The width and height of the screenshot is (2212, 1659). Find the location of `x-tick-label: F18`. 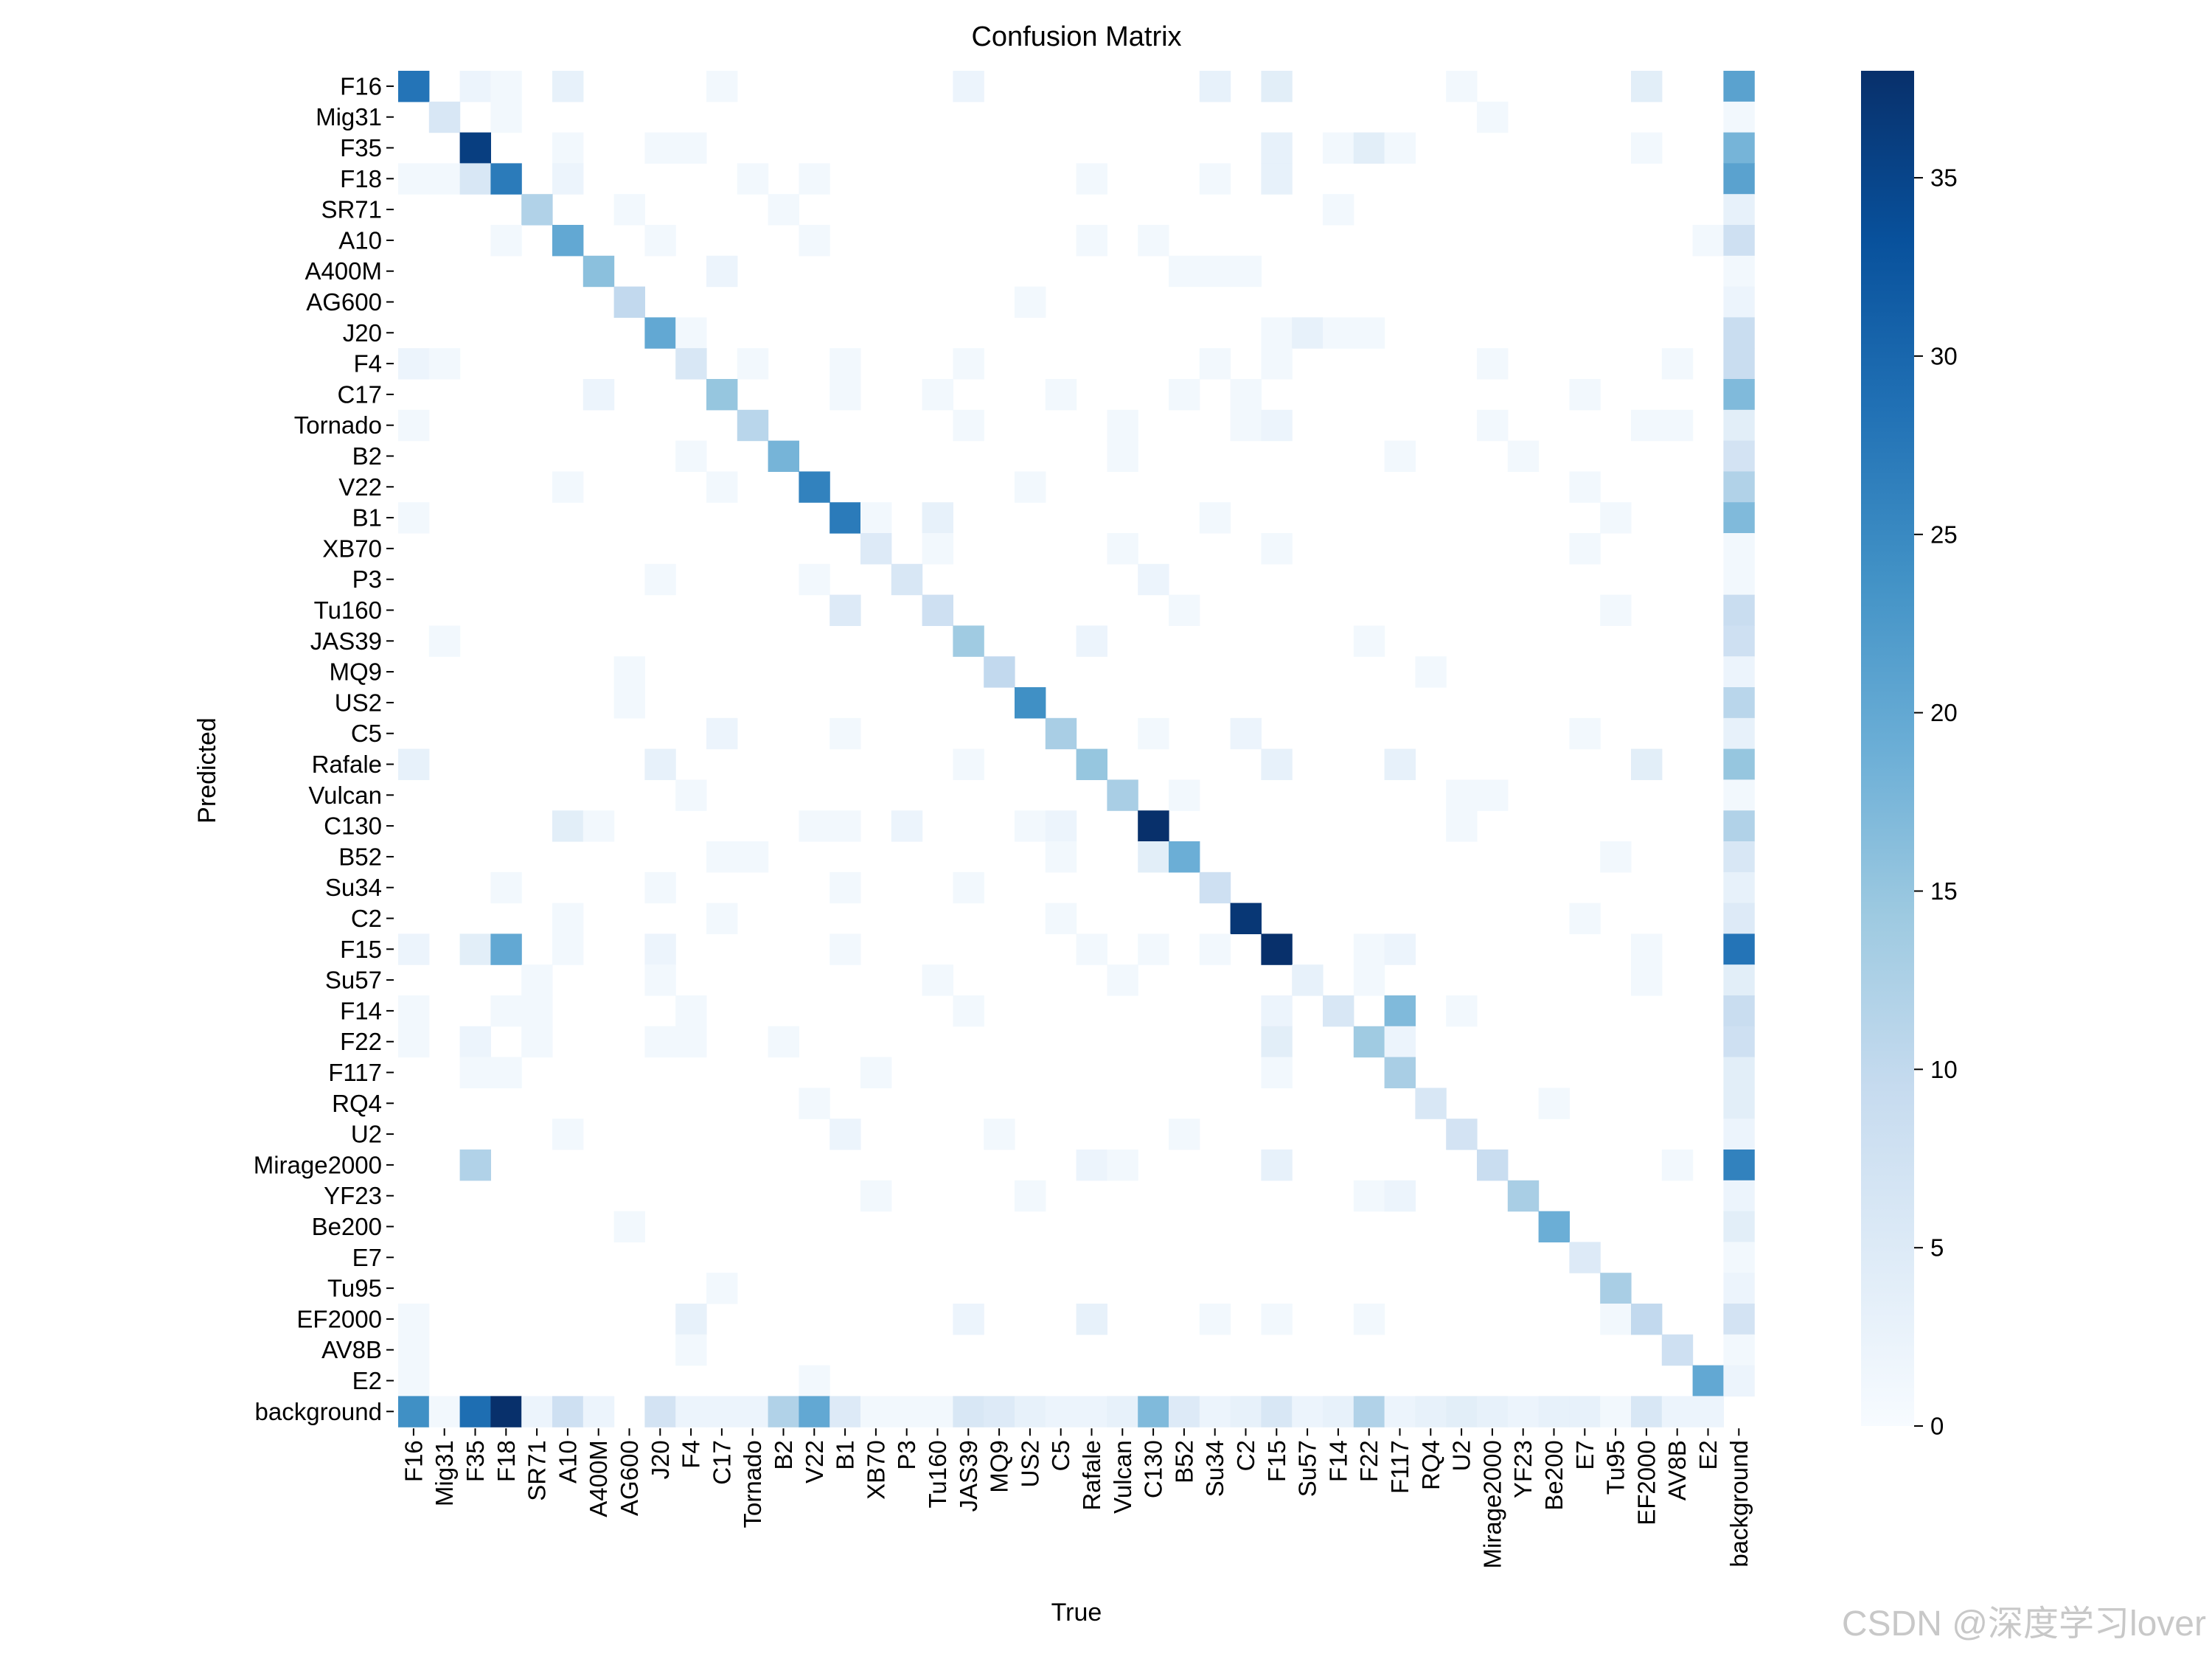

x-tick-label: F18 is located at coordinates (506, 1461).